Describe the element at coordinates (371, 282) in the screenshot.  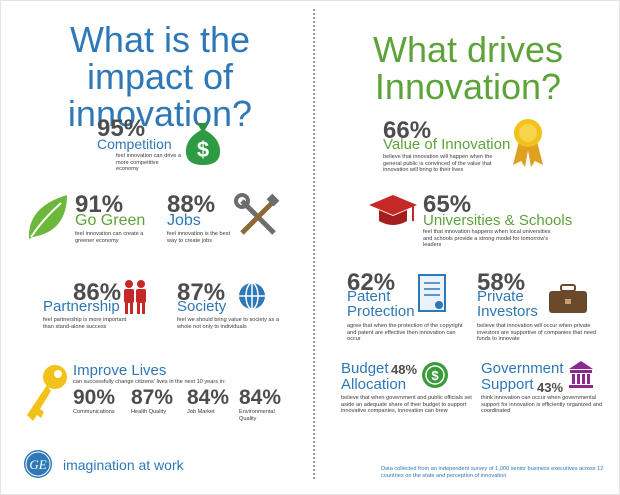
I see `patent-percent: 62%` at that location.